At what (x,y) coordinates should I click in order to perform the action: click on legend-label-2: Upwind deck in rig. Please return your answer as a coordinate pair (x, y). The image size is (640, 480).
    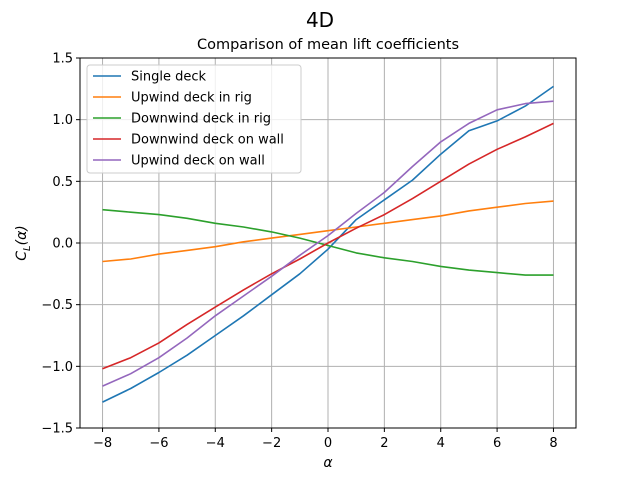
    Looking at the image, I should click on (191, 98).